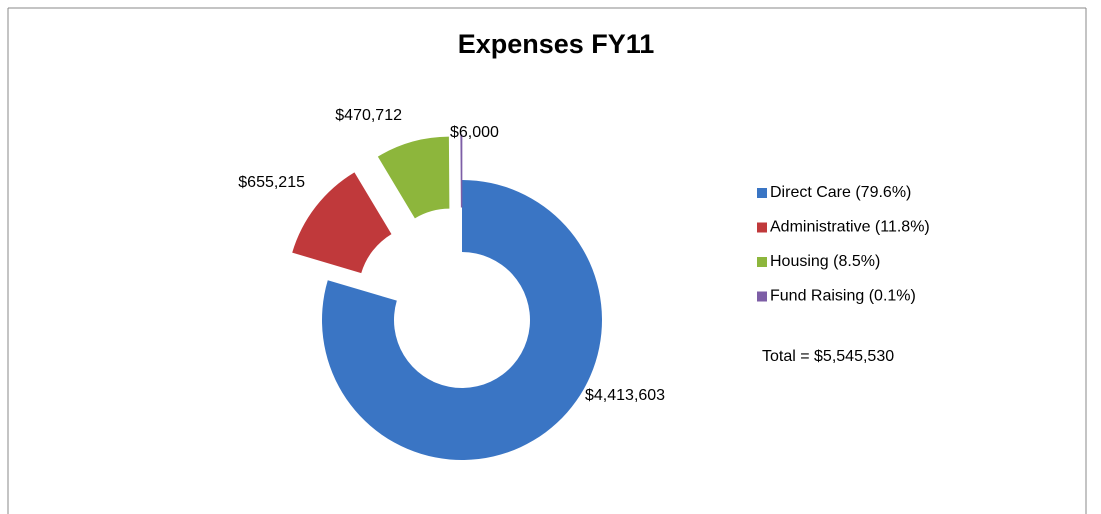  What do you see at coordinates (840, 192) in the screenshot?
I see `legend-label: Direct Care (79.6%)` at bounding box center [840, 192].